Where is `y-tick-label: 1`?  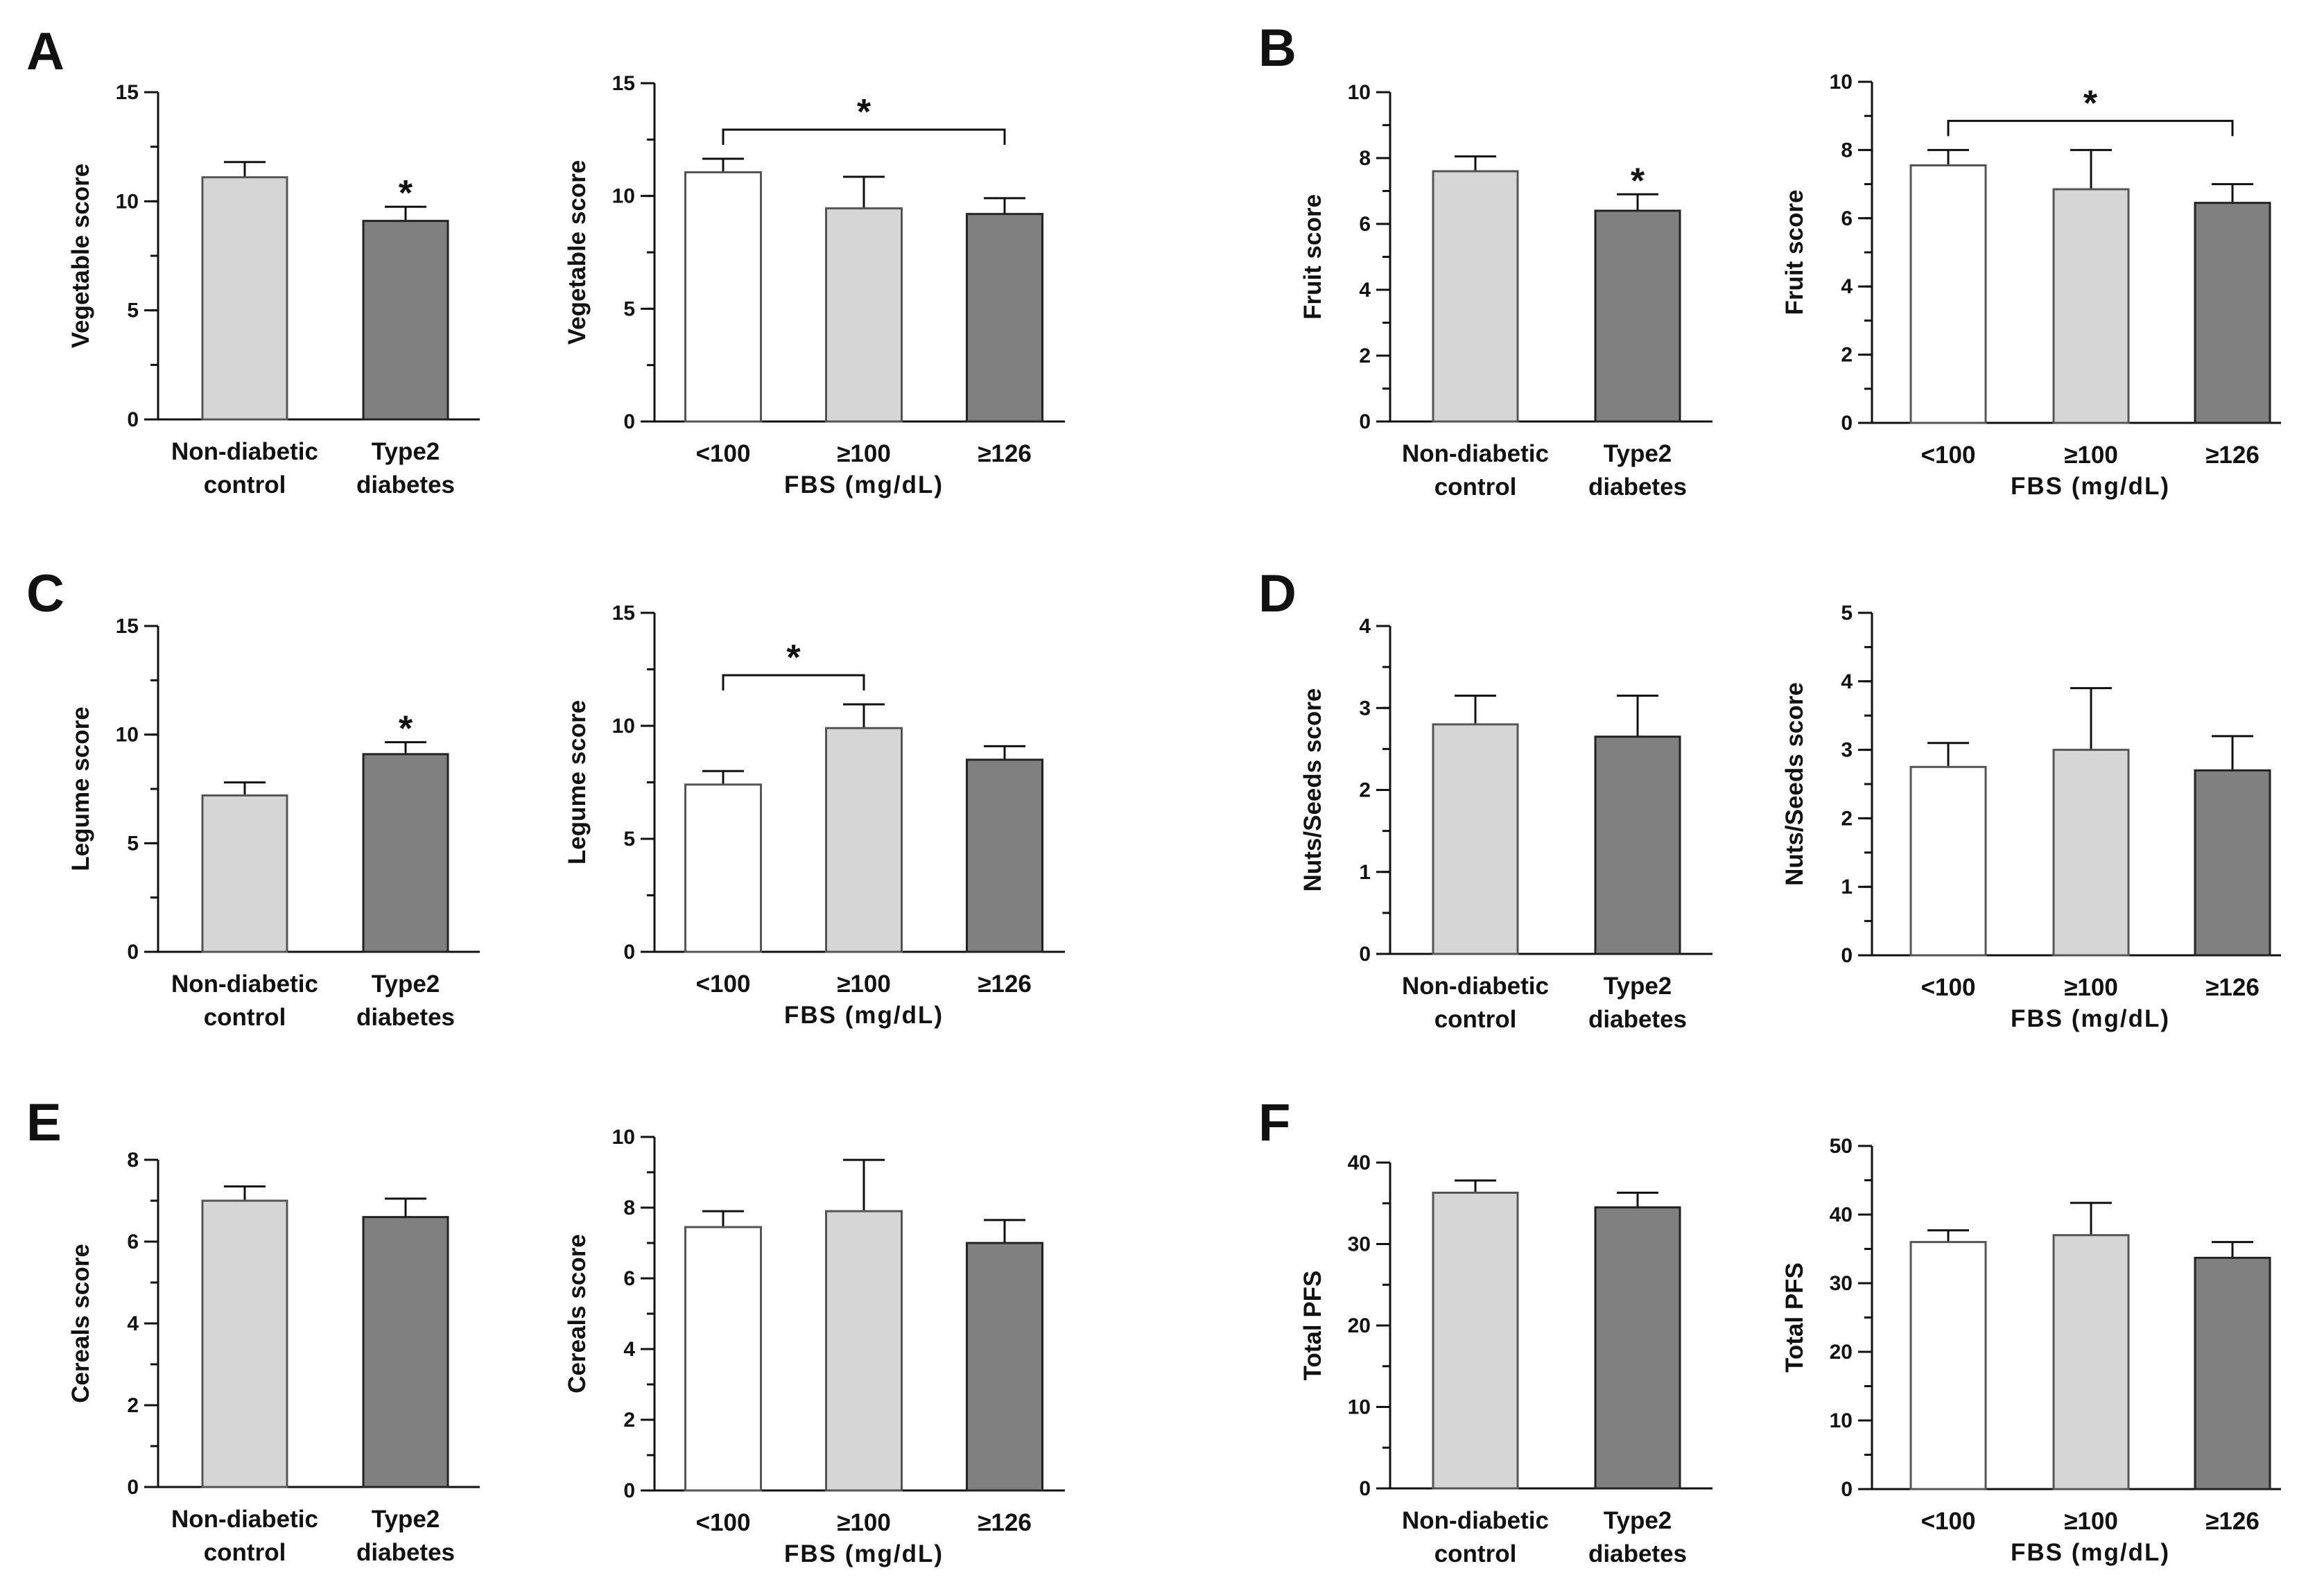
y-tick-label: 1 is located at coordinates (1365, 873).